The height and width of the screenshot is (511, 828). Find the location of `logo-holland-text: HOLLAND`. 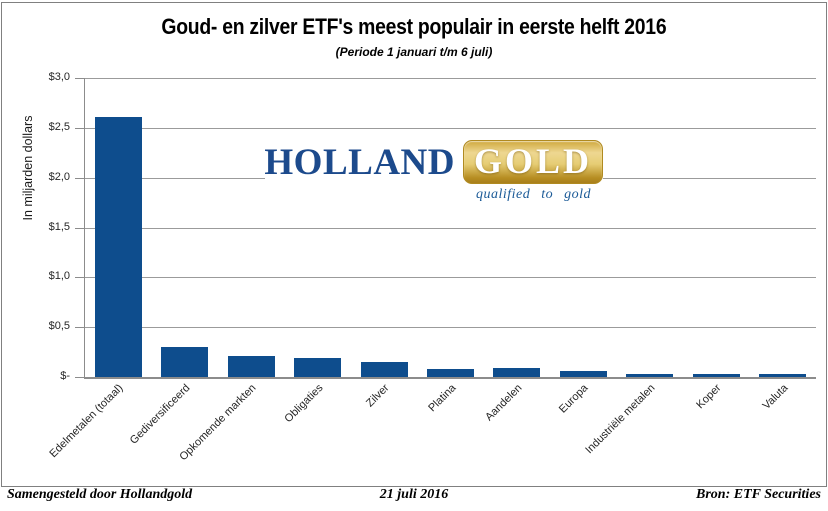

logo-holland-text: HOLLAND is located at coordinates (359, 162).